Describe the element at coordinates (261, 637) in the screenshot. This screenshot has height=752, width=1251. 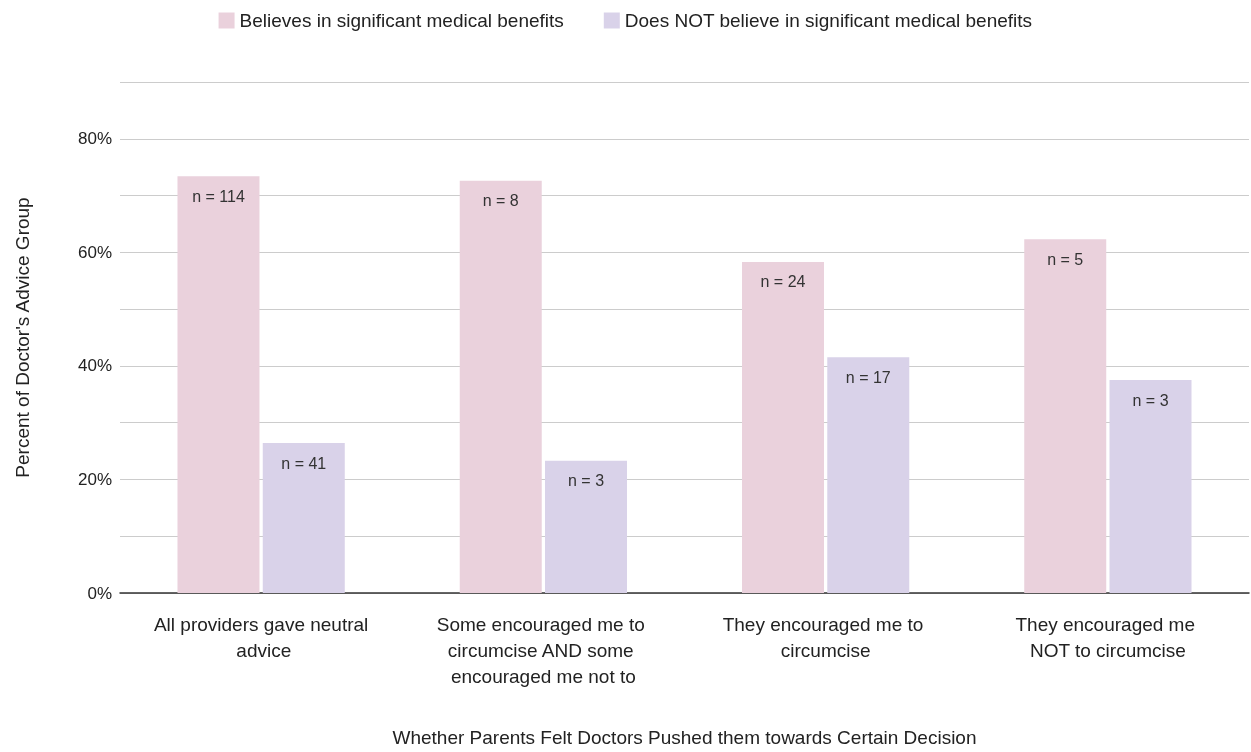
I see `x-tick-label: All providers gave neutral advice` at that location.